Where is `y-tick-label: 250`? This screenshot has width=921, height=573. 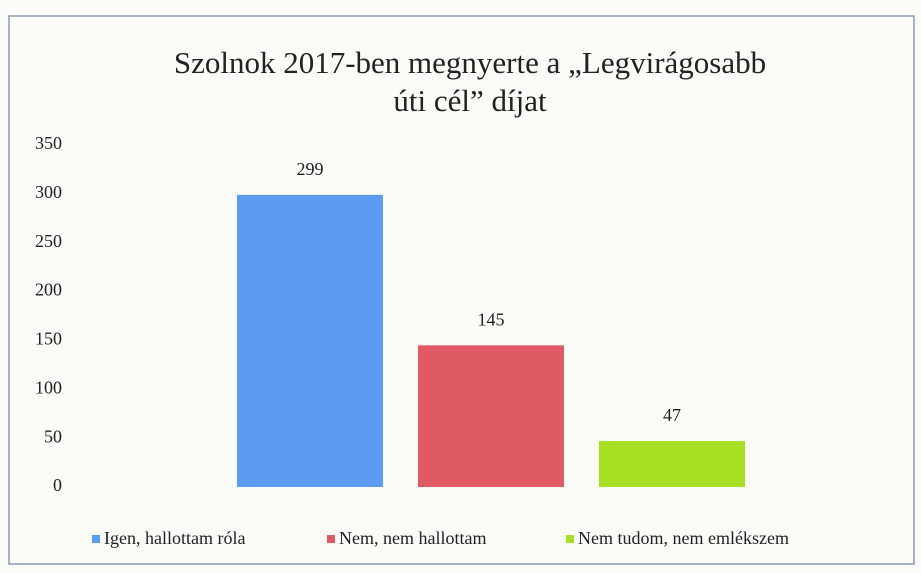 y-tick-label: 250 is located at coordinates (48, 241).